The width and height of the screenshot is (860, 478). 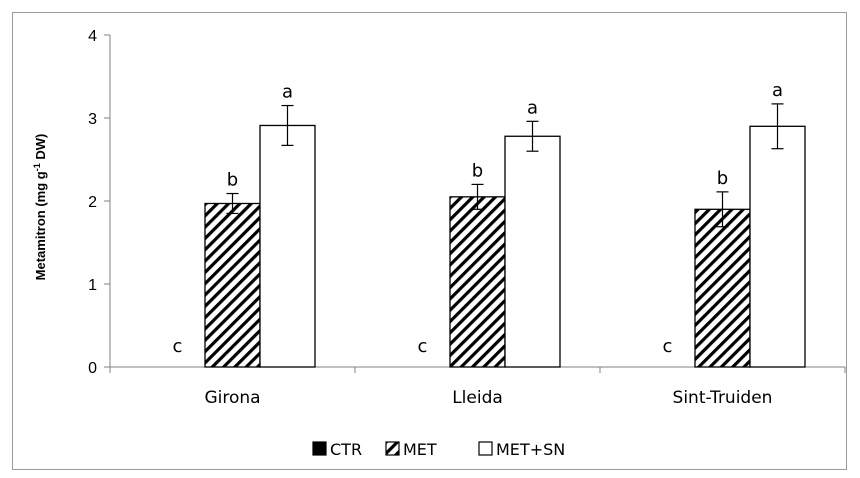 What do you see at coordinates (232, 398) in the screenshot?
I see `x-category-label: Girona` at bounding box center [232, 398].